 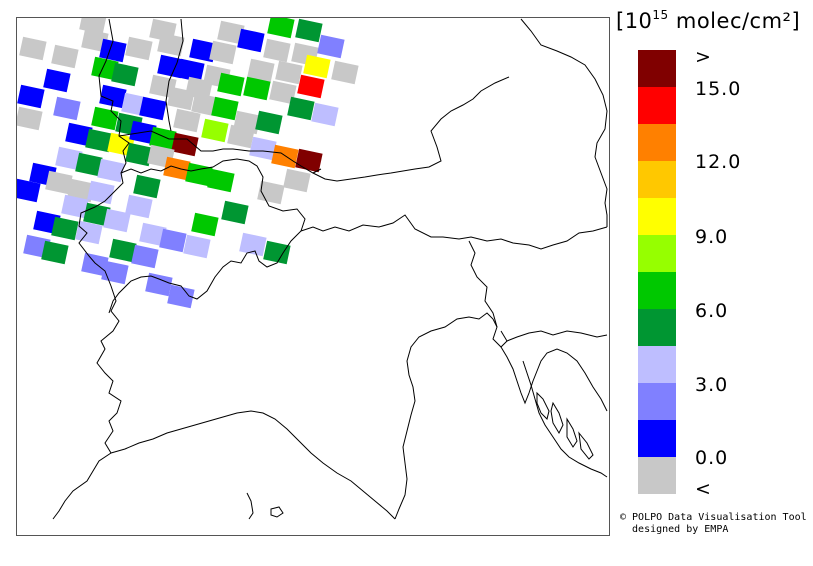 I want to click on legend-tick-9: 9.0, so click(x=712, y=237).